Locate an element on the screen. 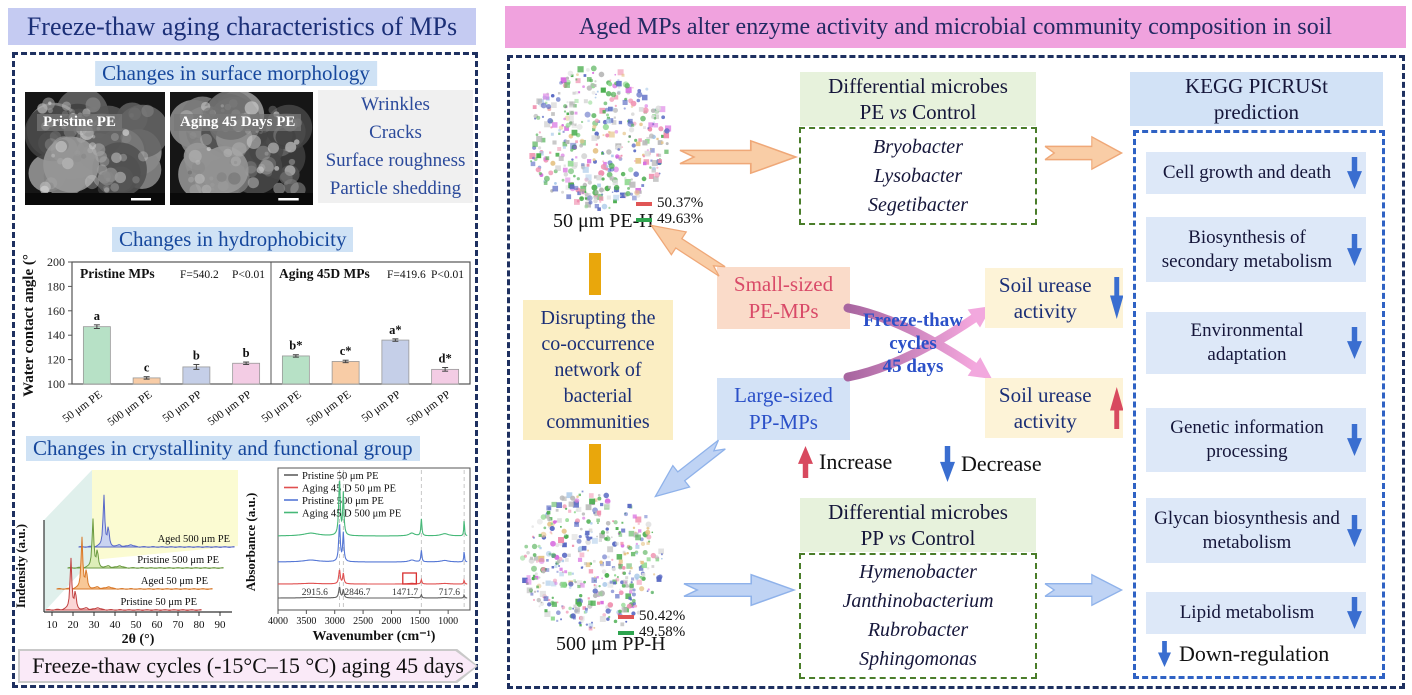  small-sized-pe-box: Small-sized PE-MPs is located at coordinates (783, 298).